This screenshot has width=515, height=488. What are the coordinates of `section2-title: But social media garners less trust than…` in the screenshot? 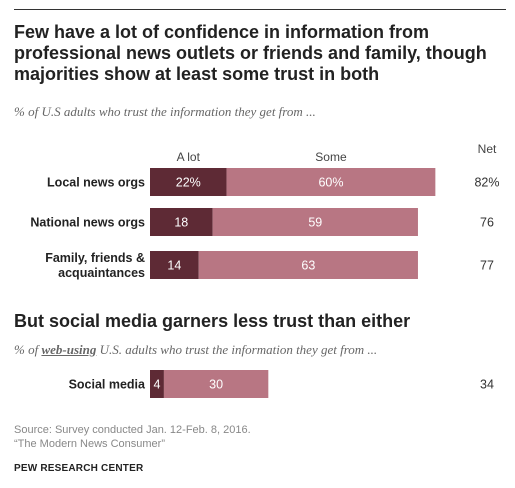 It's located at (212, 321).